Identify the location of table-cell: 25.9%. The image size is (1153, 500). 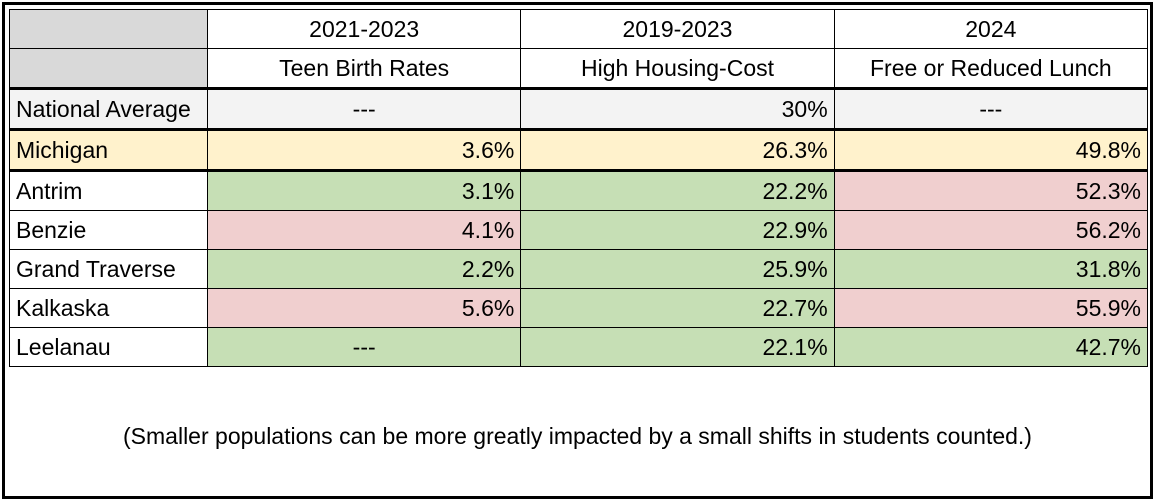
(677, 269).